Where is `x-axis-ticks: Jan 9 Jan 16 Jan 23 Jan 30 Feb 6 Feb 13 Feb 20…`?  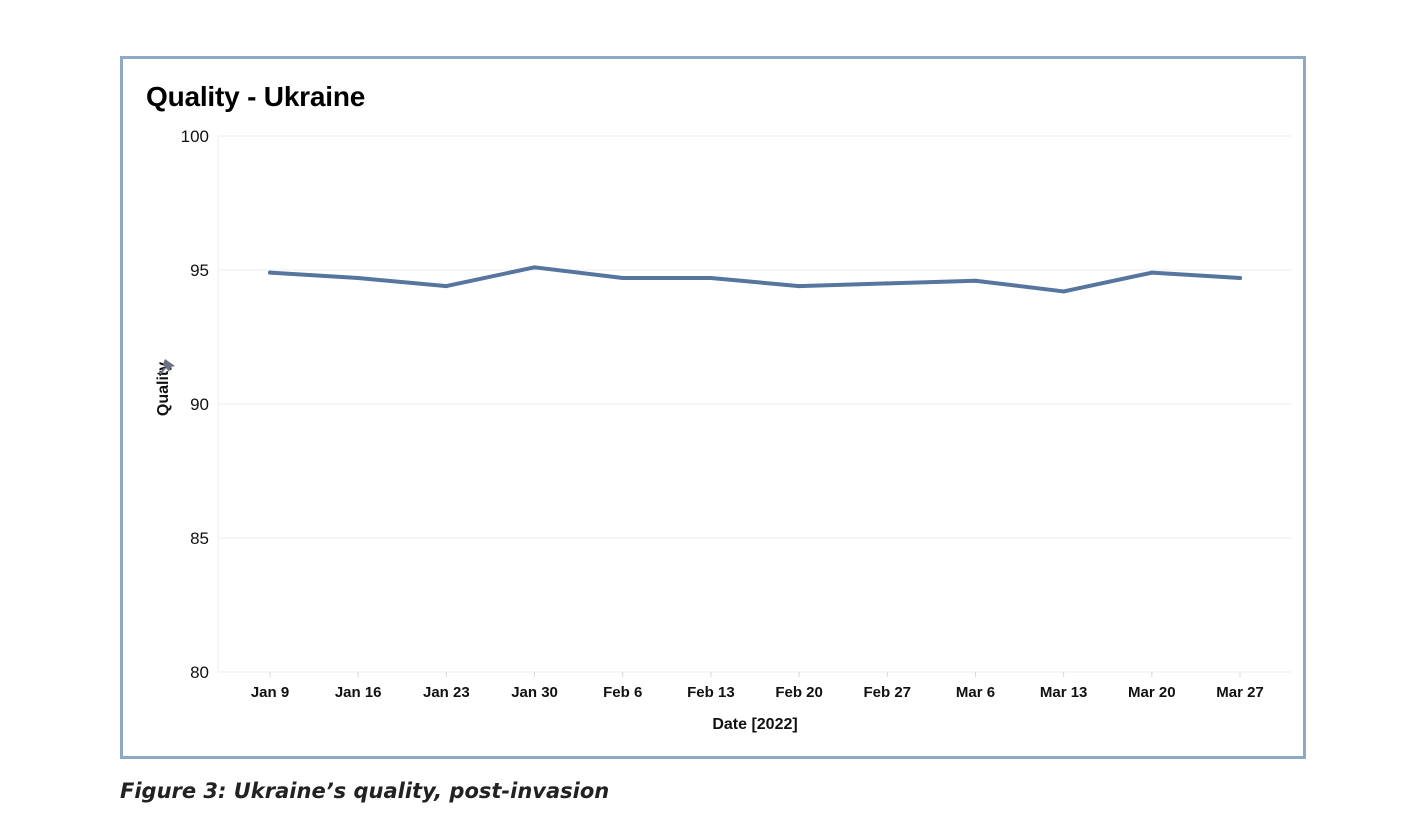
x-axis-ticks: Jan 9 Jan 16 Jan 23 Jan 30 Feb 6 Feb 13 Feb 20… is located at coordinates (757, 686).